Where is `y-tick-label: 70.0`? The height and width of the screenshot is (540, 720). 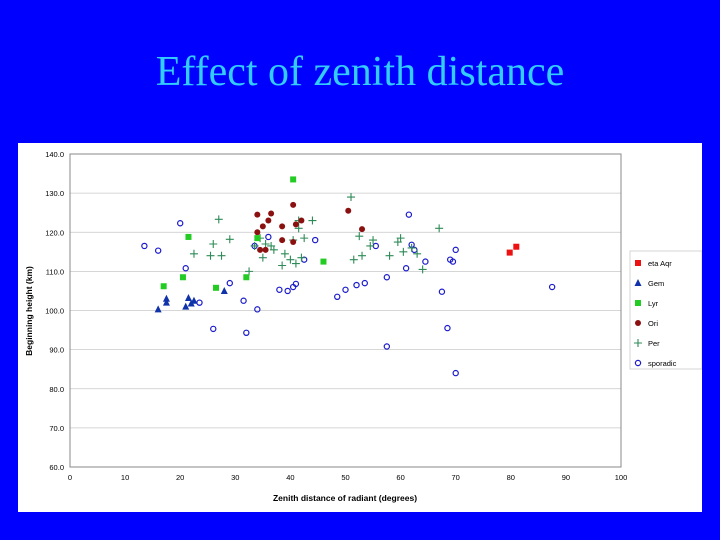 y-tick-label: 70.0 is located at coordinates (56, 428).